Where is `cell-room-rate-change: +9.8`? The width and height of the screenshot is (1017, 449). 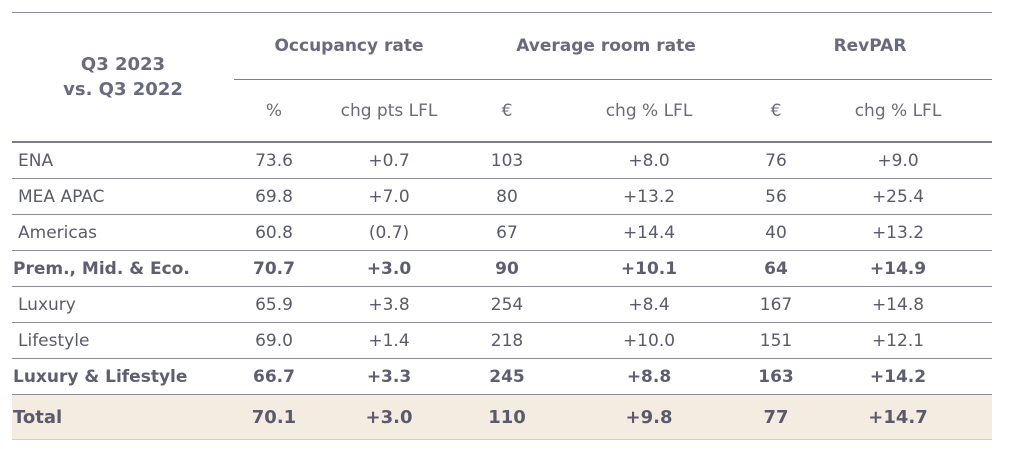 cell-room-rate-change: +9.8 is located at coordinates (649, 417).